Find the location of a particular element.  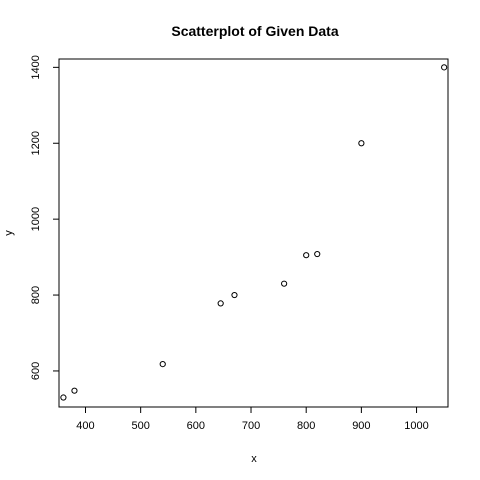

y-tick-label: 1200 is located at coordinates (36, 143).